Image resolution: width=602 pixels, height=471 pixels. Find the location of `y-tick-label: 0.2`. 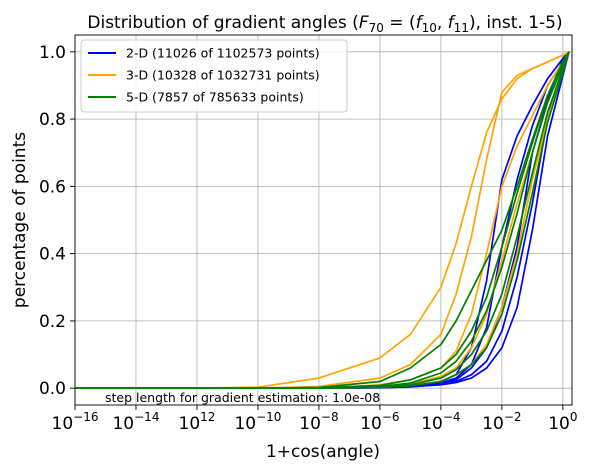

y-tick-label: 0.2 is located at coordinates (52, 322).